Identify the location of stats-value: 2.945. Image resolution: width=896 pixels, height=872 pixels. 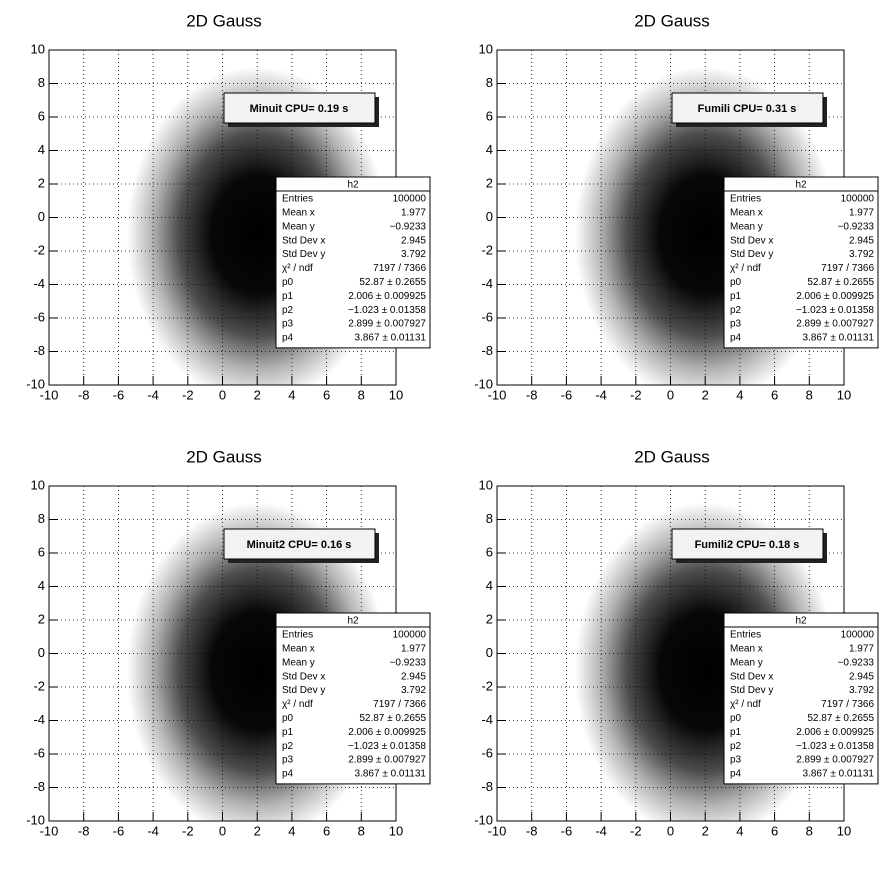
(413, 240).